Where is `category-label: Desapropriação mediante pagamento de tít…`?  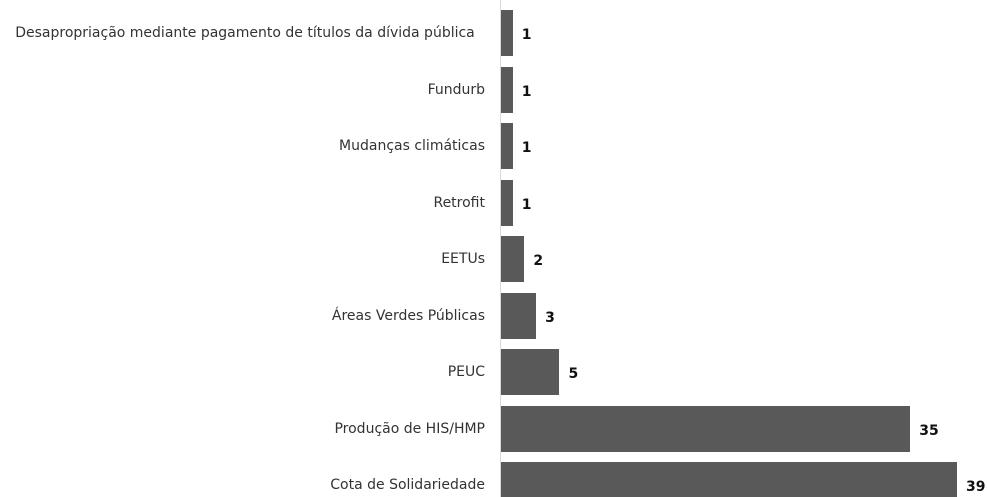
category-label: Desapropriação mediante pagamento de tít… is located at coordinates (245, 33).